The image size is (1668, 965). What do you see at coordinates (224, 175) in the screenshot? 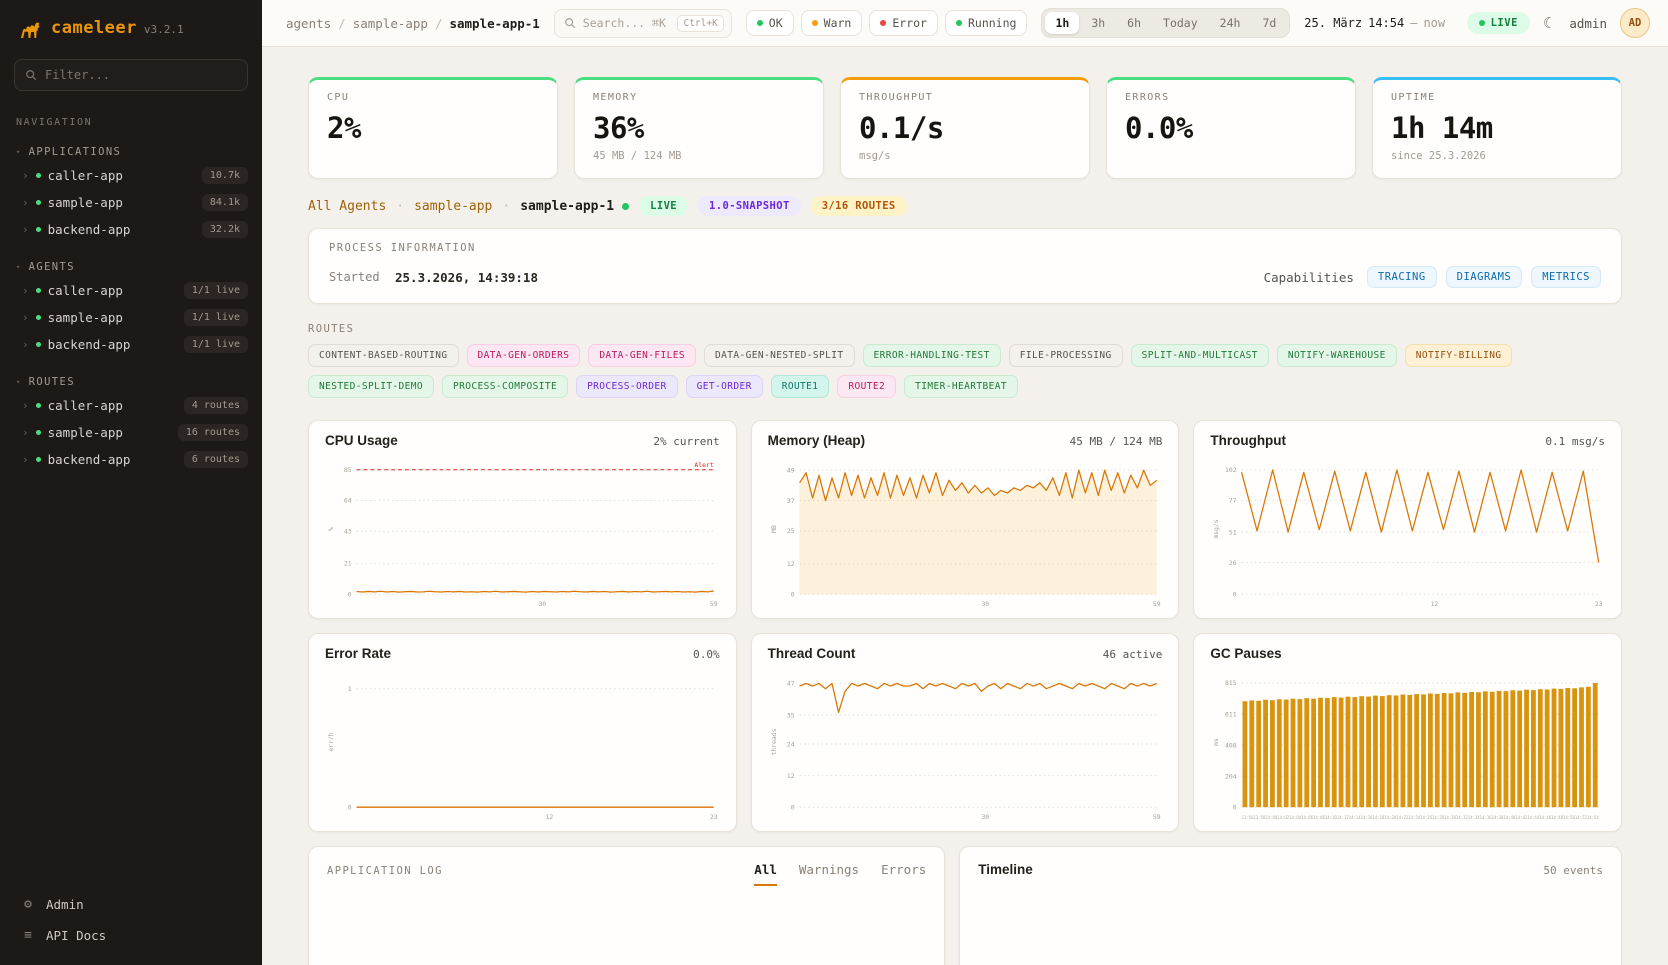
I see `item-count-badge: 10.7k` at bounding box center [224, 175].